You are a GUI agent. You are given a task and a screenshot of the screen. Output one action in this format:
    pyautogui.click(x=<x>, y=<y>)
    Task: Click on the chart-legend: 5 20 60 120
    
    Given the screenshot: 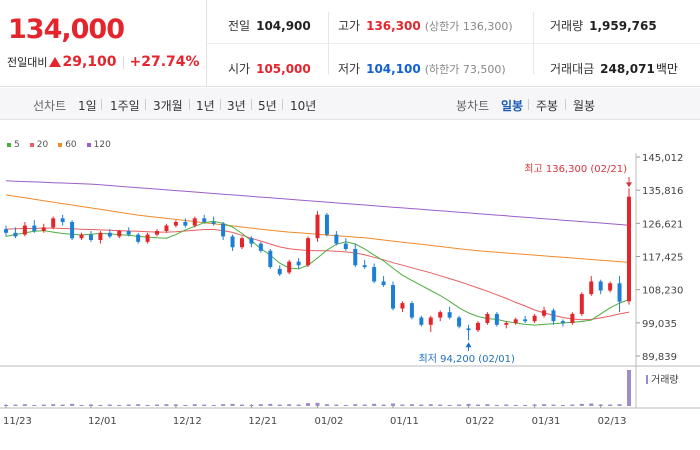 What is the action you would take?
    pyautogui.click(x=64, y=145)
    